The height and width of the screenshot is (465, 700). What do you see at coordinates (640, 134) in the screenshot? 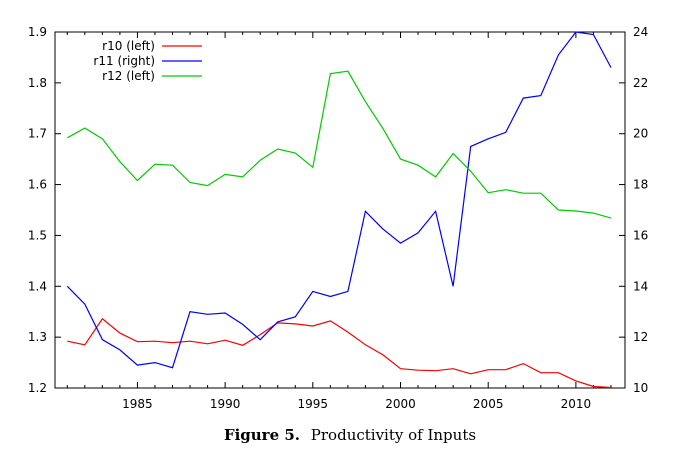
I see `right-tick-label: 20` at bounding box center [640, 134].